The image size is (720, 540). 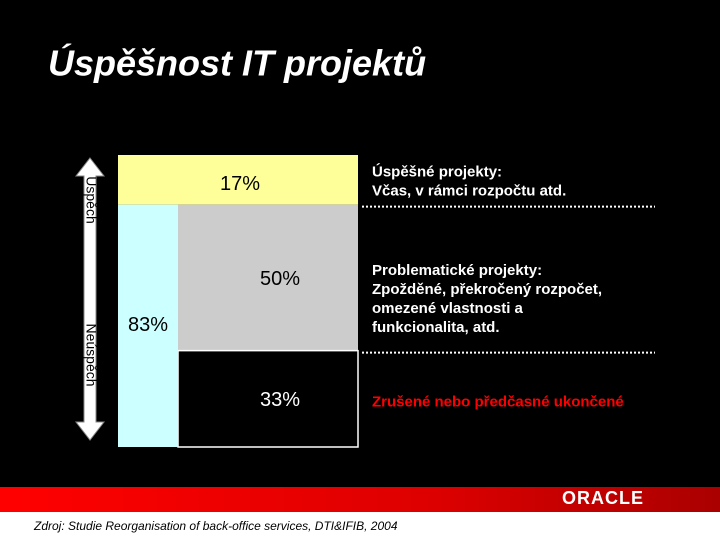 I want to click on description: Problematické projekty:, so click(x=457, y=270).